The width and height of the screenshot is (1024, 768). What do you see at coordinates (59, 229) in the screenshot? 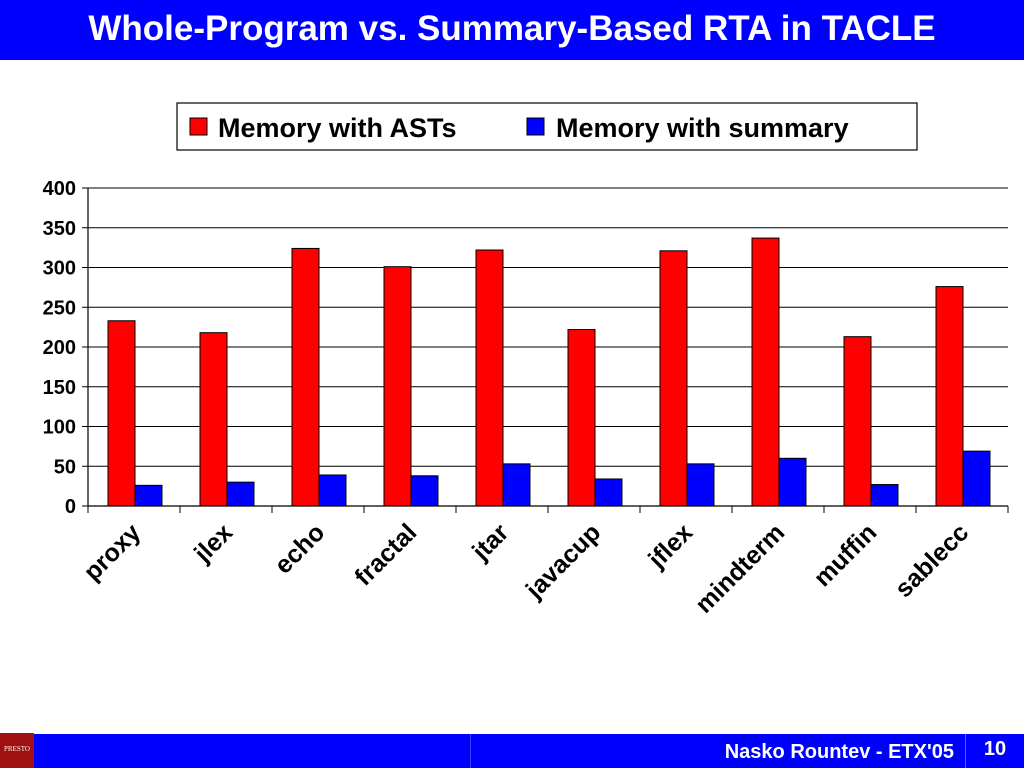
I see `y-tick-label: 350` at bounding box center [59, 229].